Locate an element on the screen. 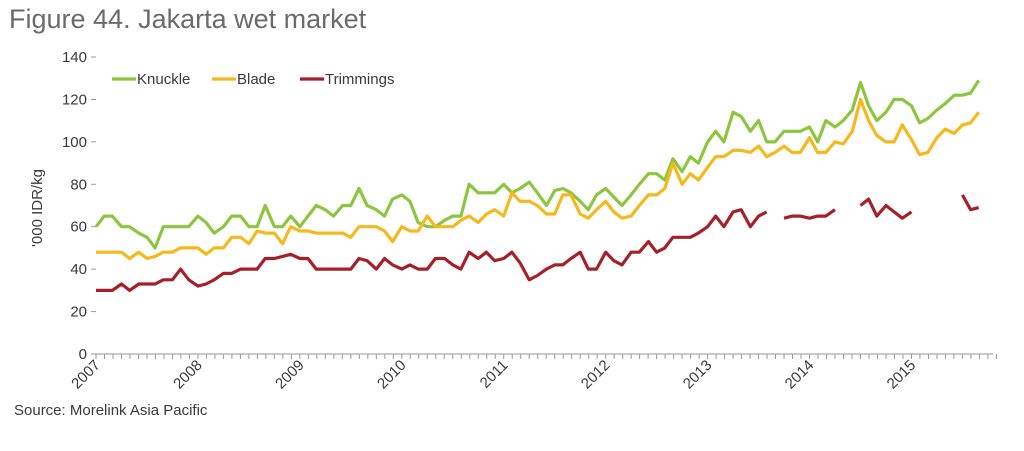 Image resolution: width=1024 pixels, height=451 pixels. y-tick-label: 100 is located at coordinates (74, 142).